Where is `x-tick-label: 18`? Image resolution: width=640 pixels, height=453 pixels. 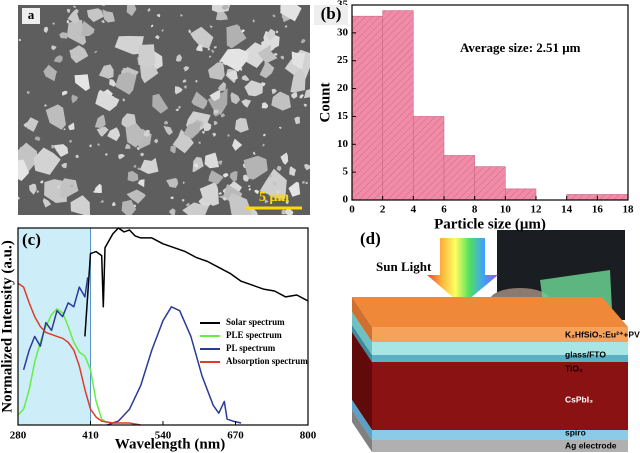
x-tick-label: 18 is located at coordinates (629, 210).